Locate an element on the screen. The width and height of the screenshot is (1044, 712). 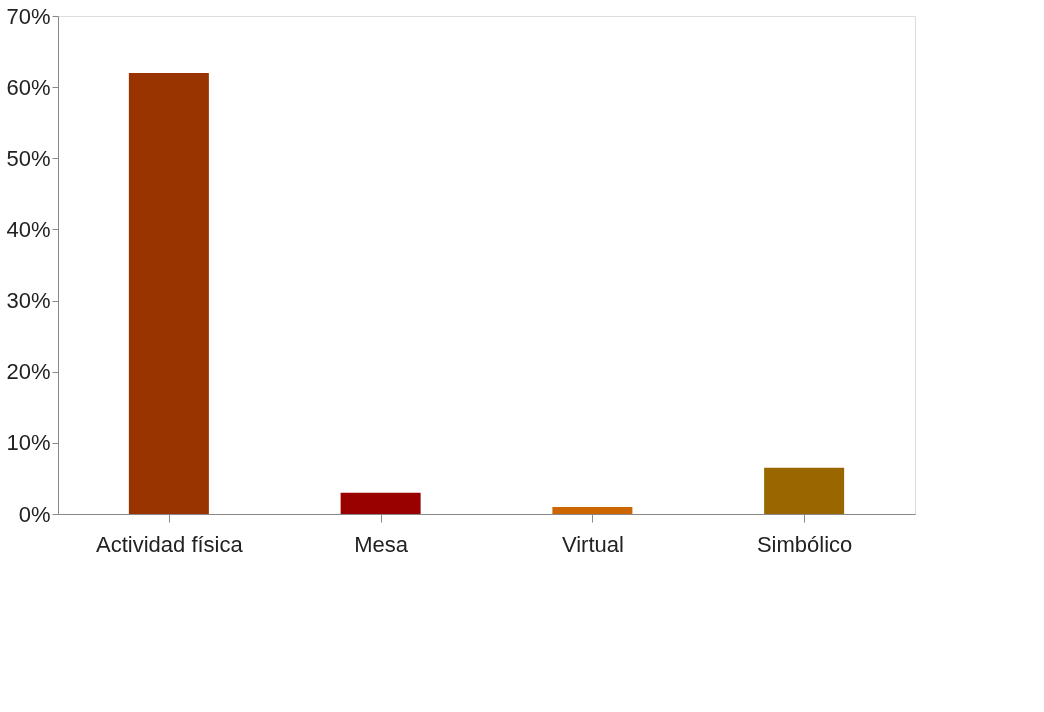
x-tick-label: Virtual is located at coordinates (592, 544).